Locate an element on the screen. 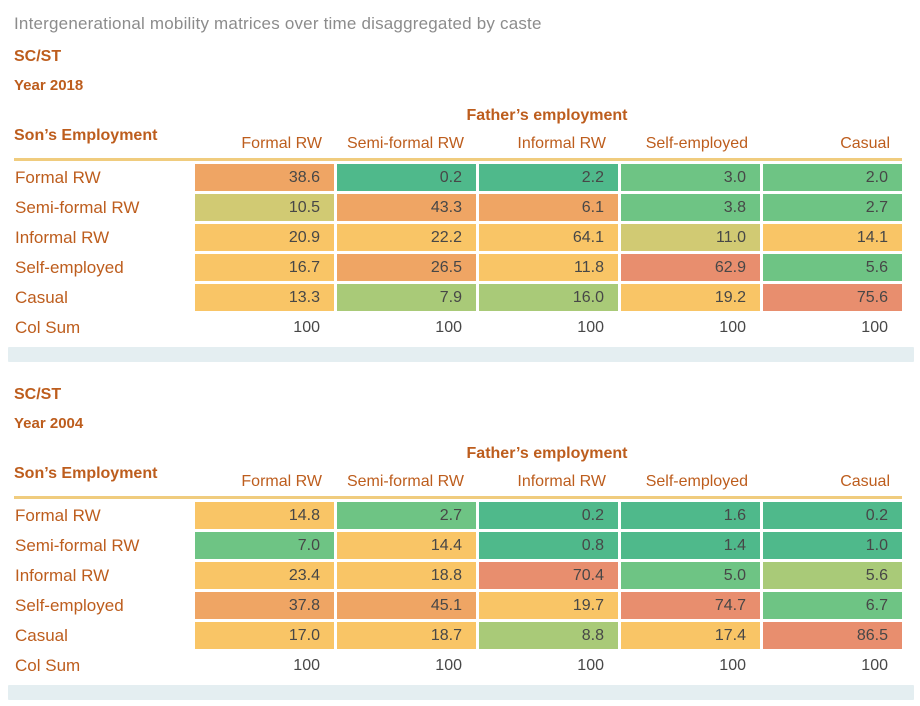  matrix-row: Self-employed 37.8 45.1 19.7 74.7 6.7 is located at coordinates (458, 605).